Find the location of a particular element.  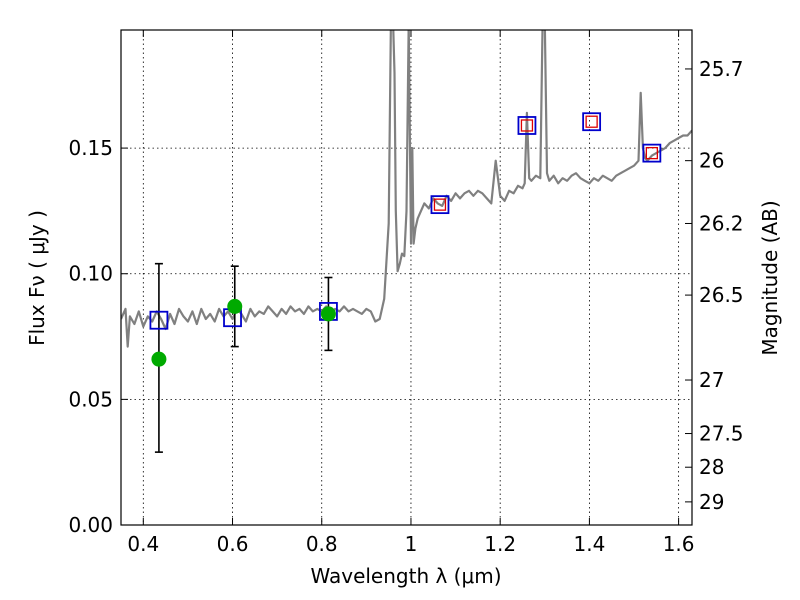

x-tick-label: 0.4 is located at coordinates (143, 544).